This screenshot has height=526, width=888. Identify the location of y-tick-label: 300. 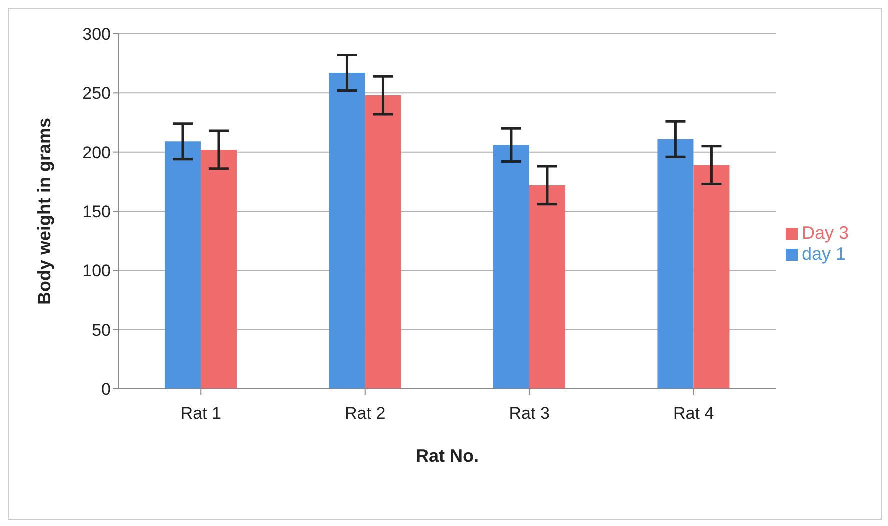
(96, 34).